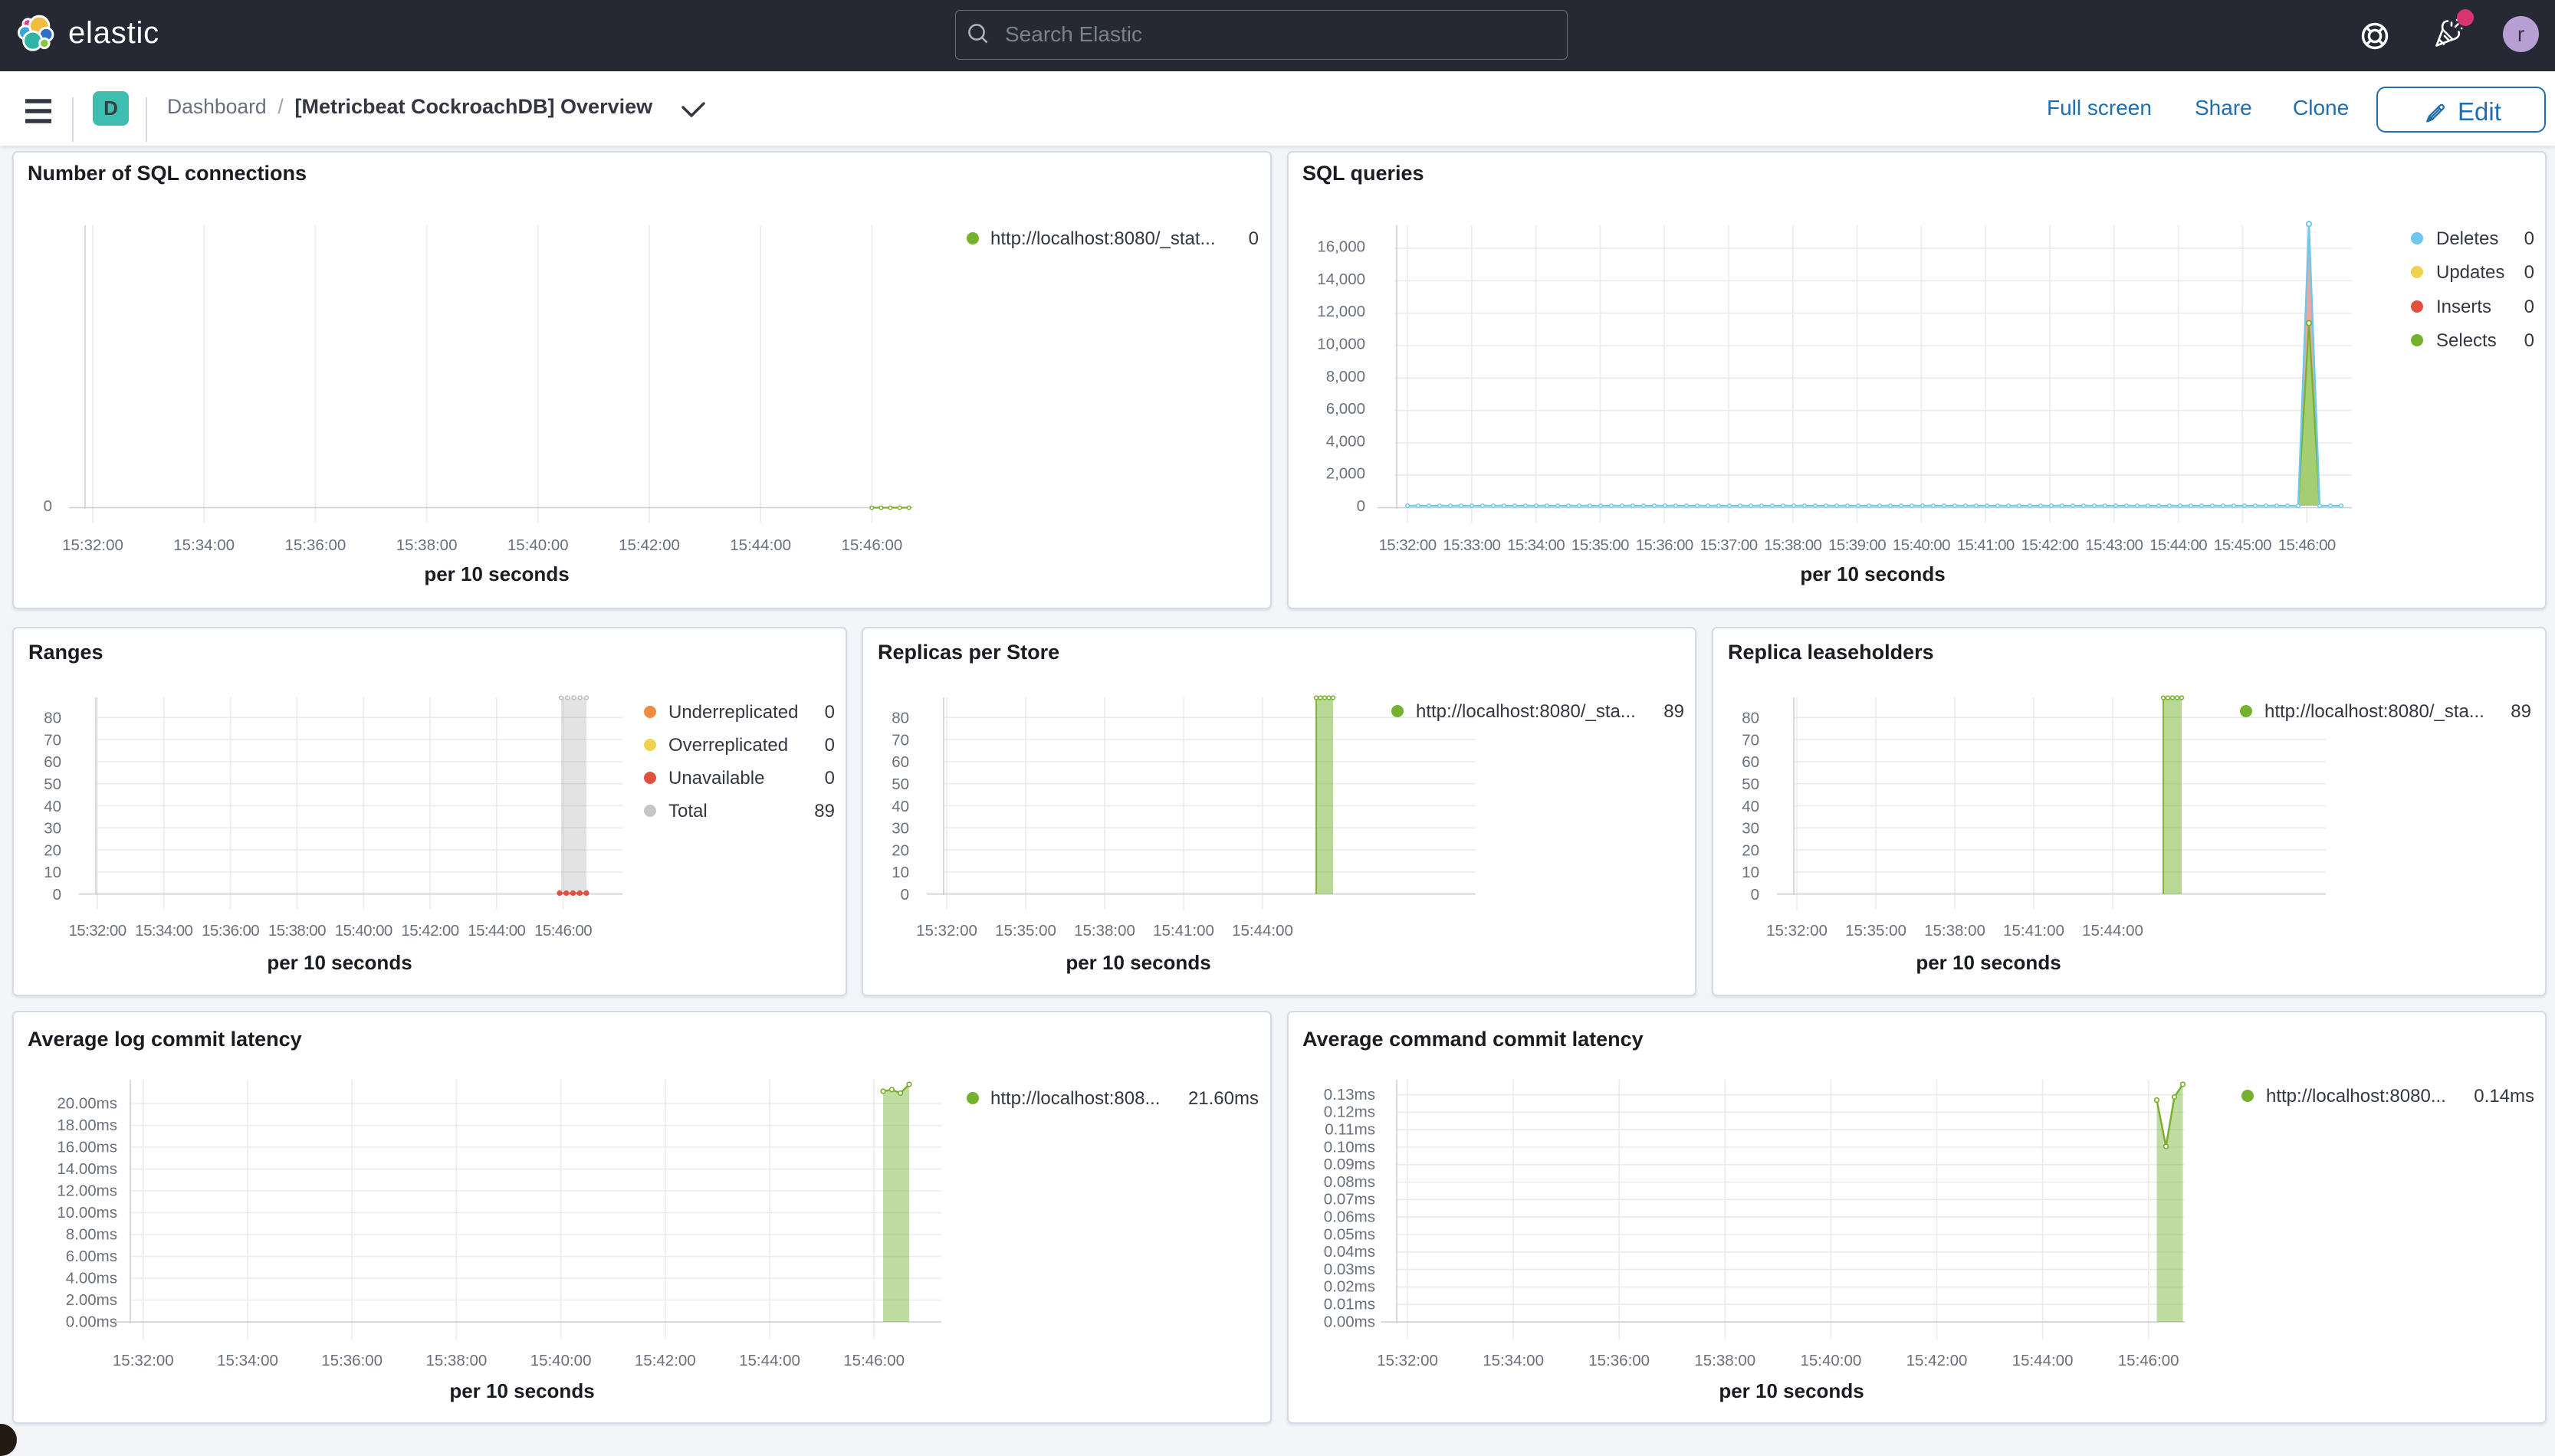 This screenshot has width=2555, height=1456. What do you see at coordinates (87, 1125) in the screenshot?
I see `svg-text: 18.00ms` at bounding box center [87, 1125].